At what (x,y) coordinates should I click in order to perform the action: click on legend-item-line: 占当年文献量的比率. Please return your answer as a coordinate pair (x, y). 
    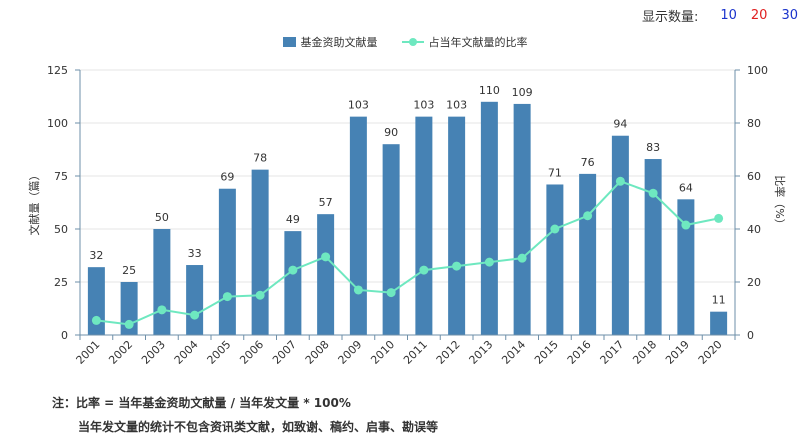
    Looking at the image, I should click on (464, 42).